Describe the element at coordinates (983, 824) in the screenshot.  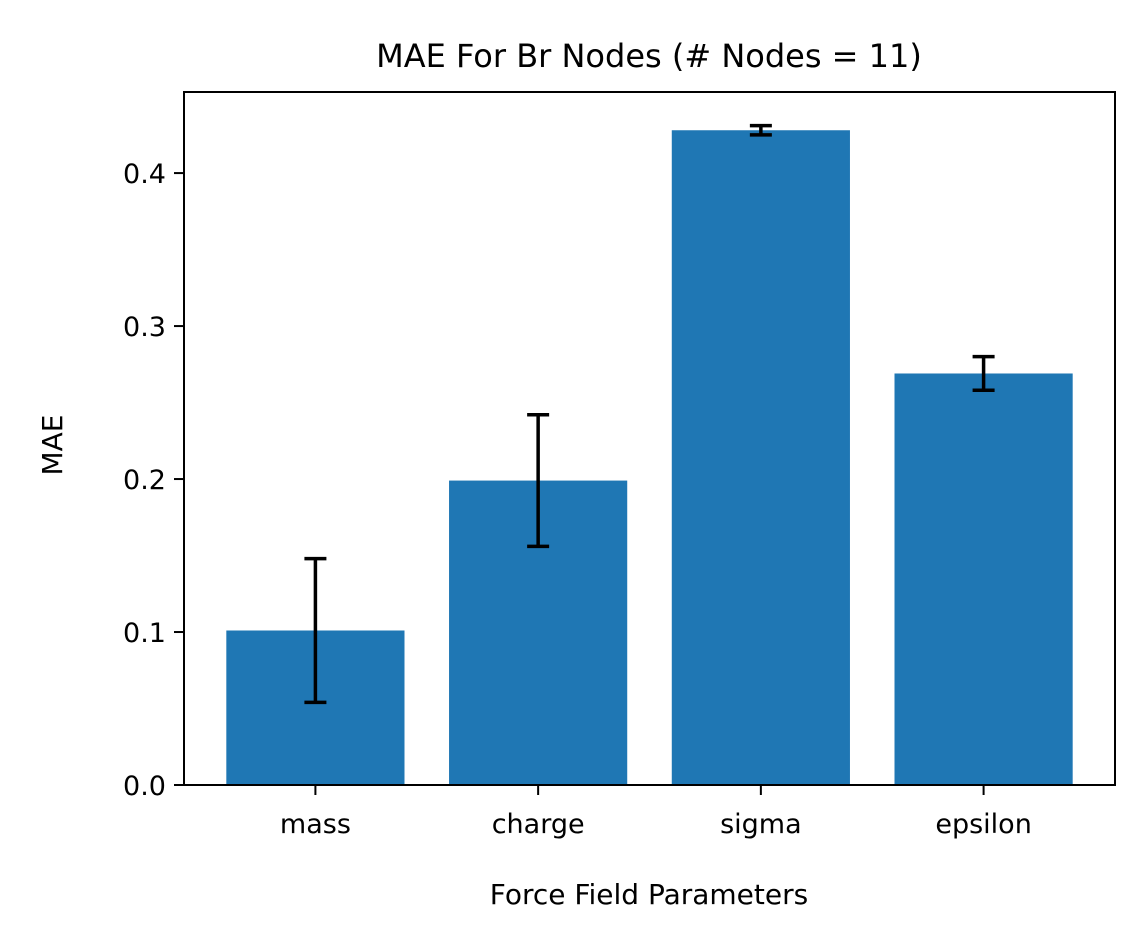
I see `x-tick-label-epsilon: epsilon` at that location.